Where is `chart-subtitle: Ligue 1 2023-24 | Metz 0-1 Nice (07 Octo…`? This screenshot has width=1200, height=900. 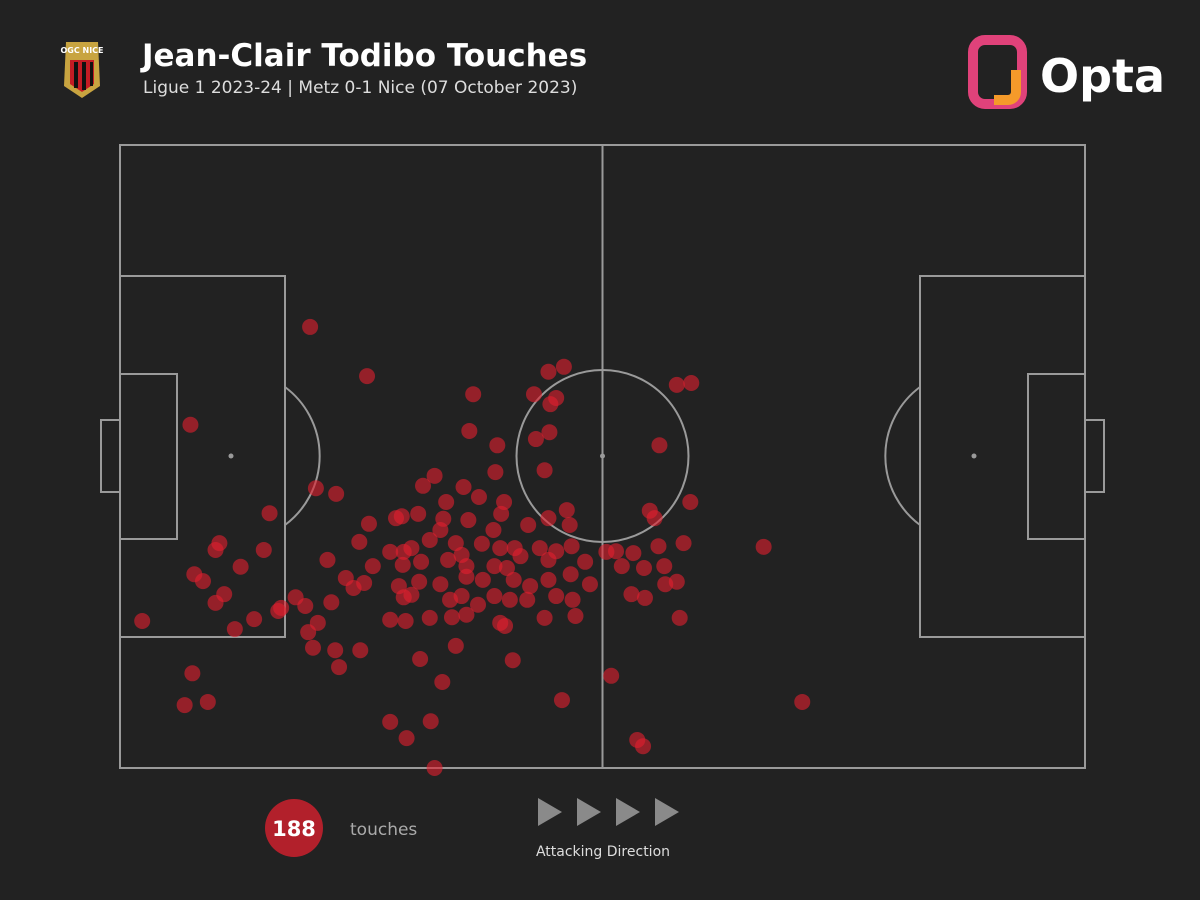 chart-subtitle: Ligue 1 2023-24 | Metz 0-1 Nice (07 Octo… is located at coordinates (360, 88).